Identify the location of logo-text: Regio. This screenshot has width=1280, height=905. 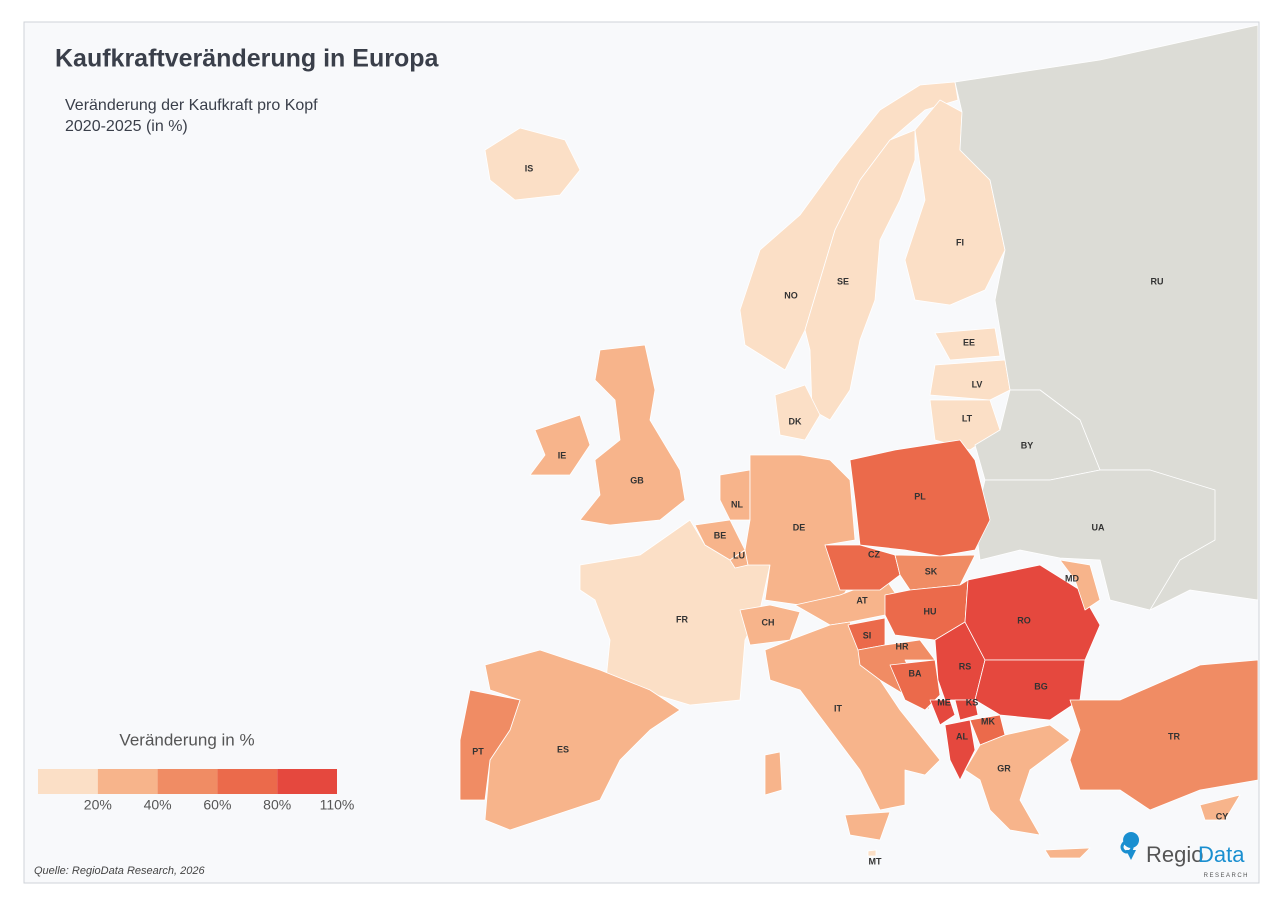
(1174, 854).